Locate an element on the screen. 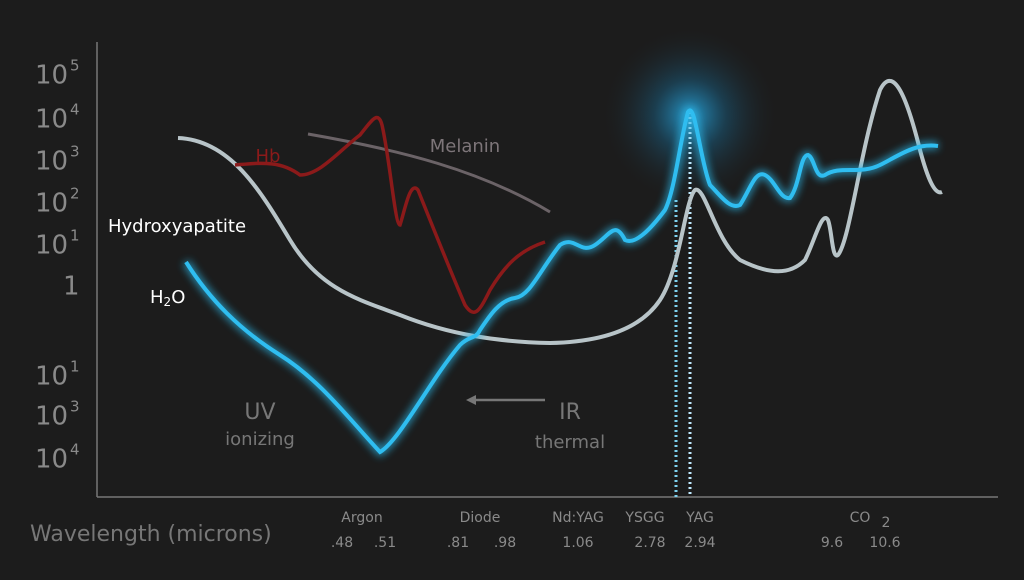  hb-label: Hb is located at coordinates (268, 156).